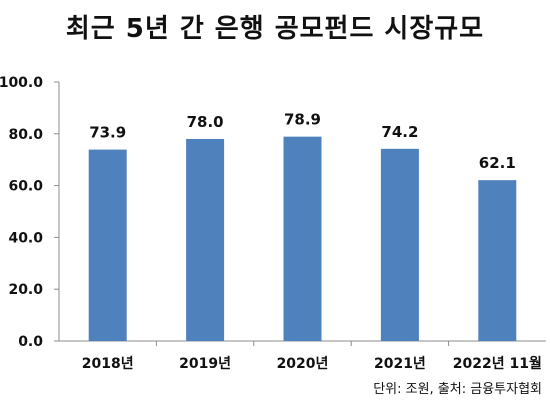 This screenshot has width=550, height=409. What do you see at coordinates (457, 389) in the screenshot?
I see `source-note: 단위: 조원, 출처: 금융투자협회` at bounding box center [457, 389].